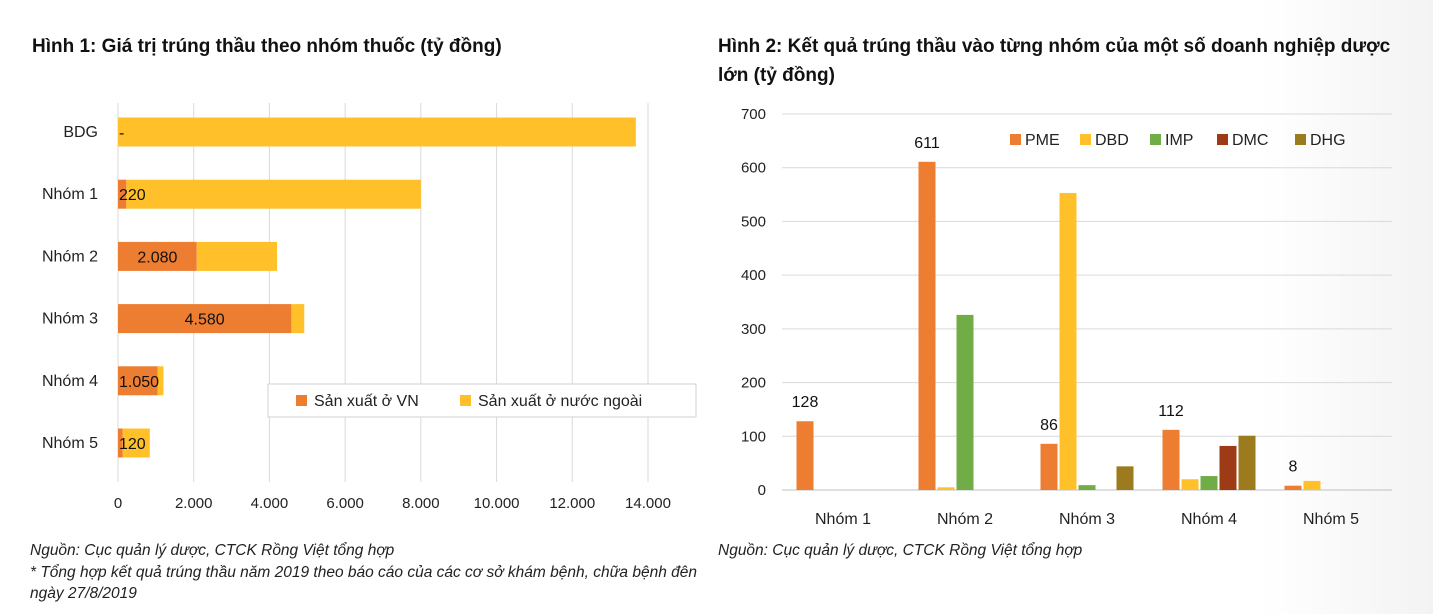  What do you see at coordinates (1049, 425) in the screenshot?
I see `data-label: 86` at bounding box center [1049, 425].